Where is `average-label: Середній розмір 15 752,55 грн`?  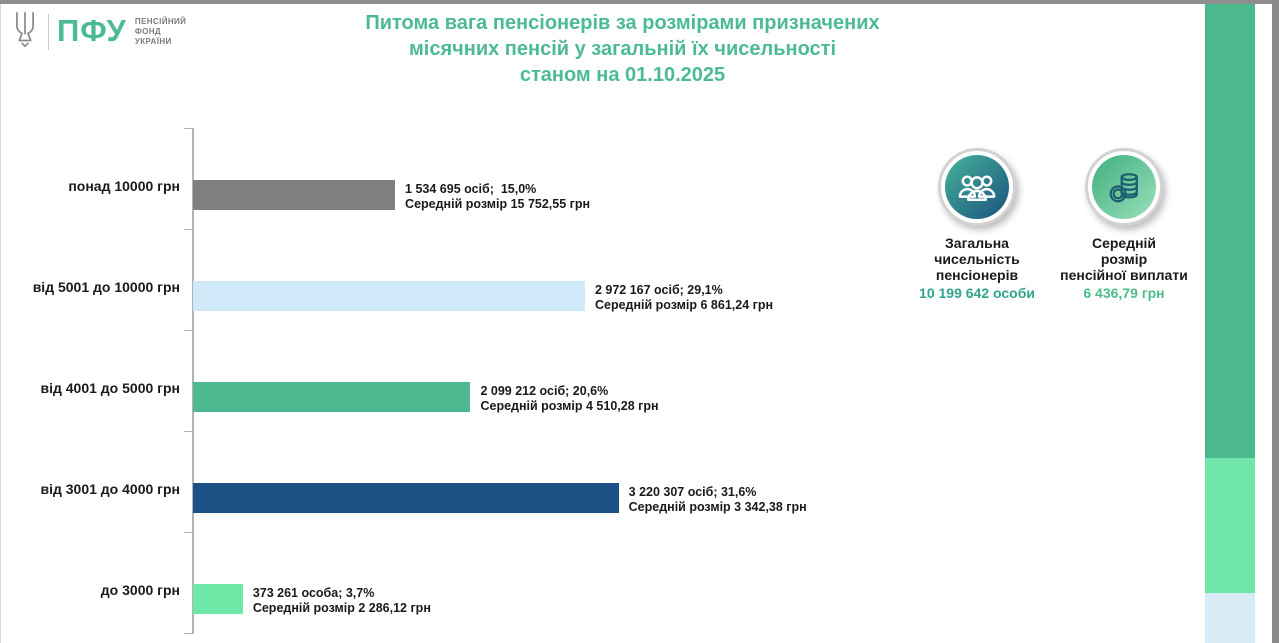
average-label: Середній розмір 15 752,55 грн is located at coordinates (498, 203).